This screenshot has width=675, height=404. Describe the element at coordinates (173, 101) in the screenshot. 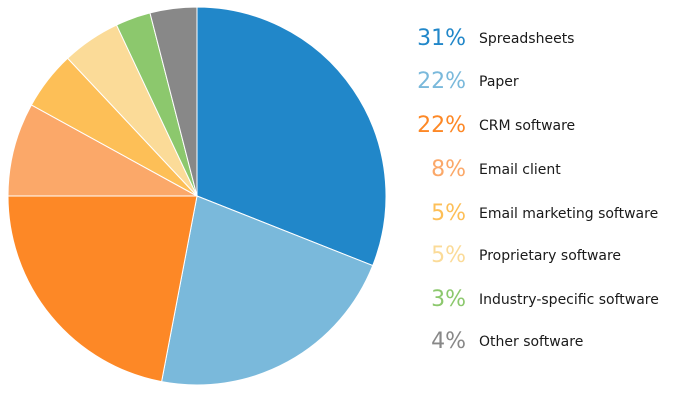

I see `pie-slice-other-software` at that location.